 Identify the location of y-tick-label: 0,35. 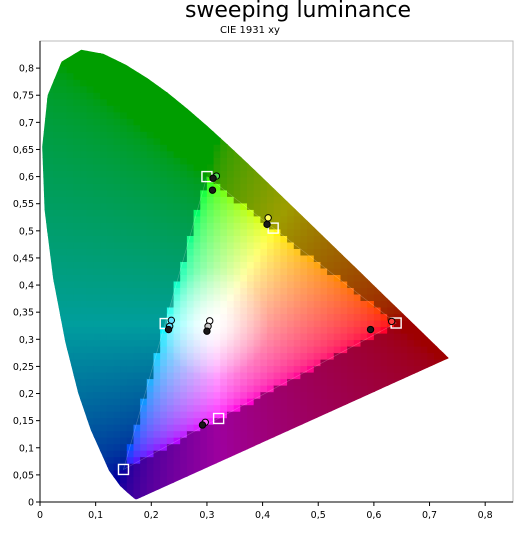
(23, 313).